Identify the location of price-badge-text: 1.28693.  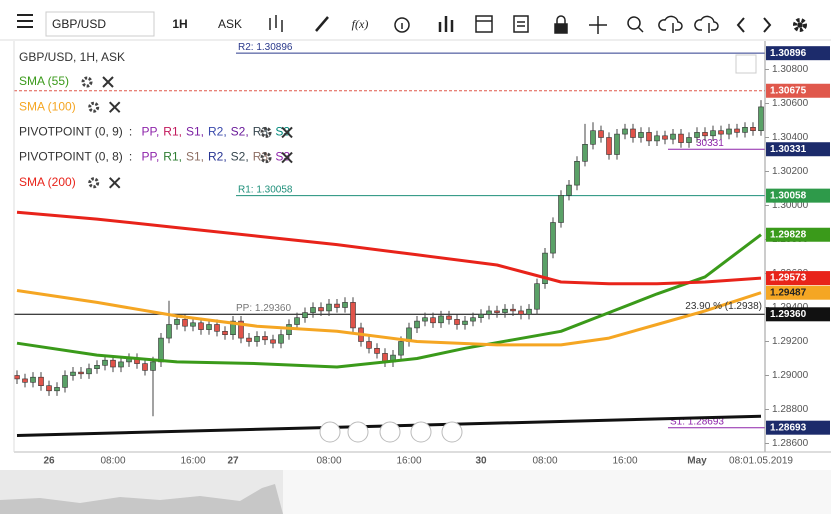
(788, 427).